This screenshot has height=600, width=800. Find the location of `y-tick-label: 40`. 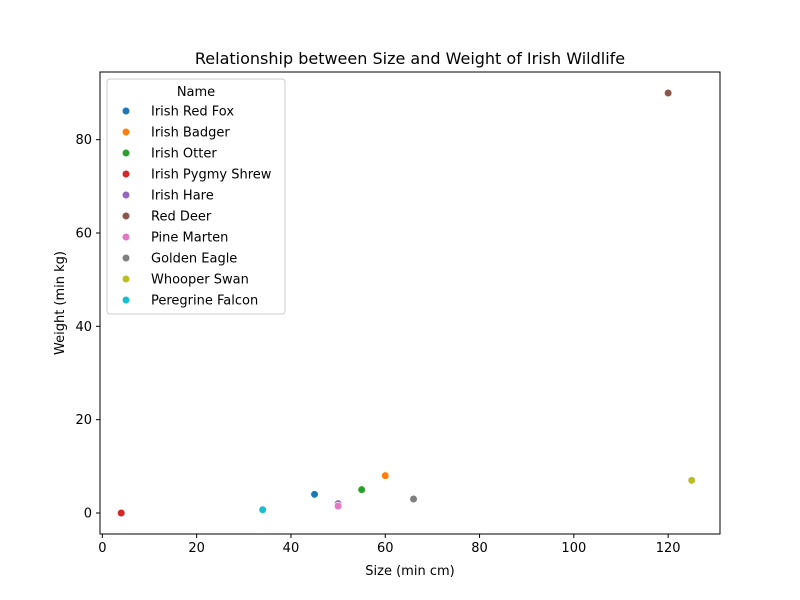

y-tick-label: 40 is located at coordinates (83, 327).